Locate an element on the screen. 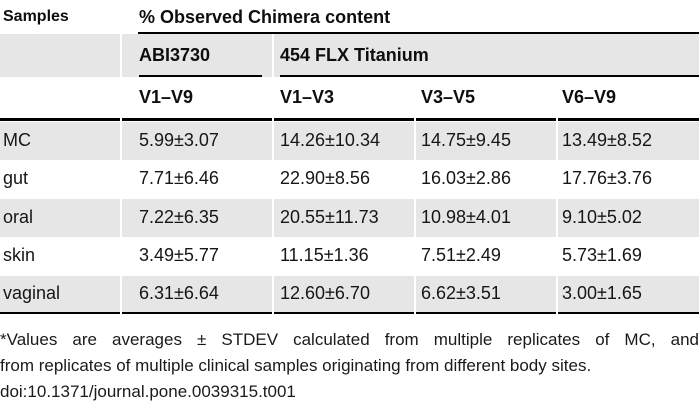 This screenshot has width=699, height=408. row-label: skin is located at coordinates (60, 255).